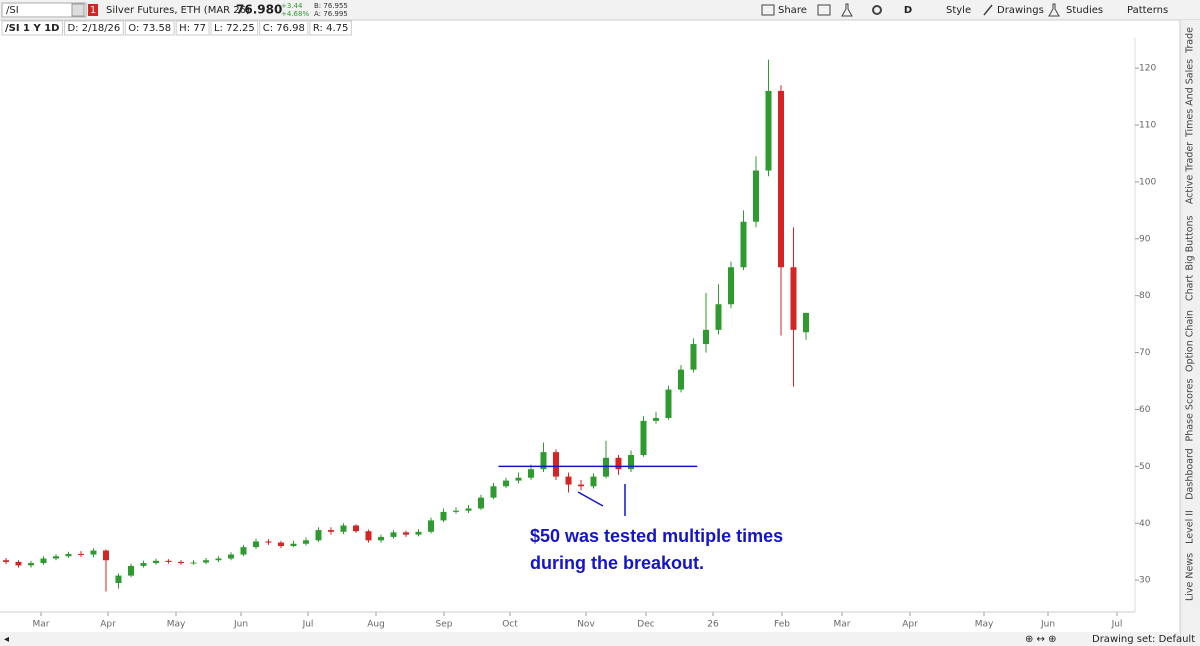  Describe the element at coordinates (1190, 288) in the screenshot. I see `side-tab: Chart` at that location.